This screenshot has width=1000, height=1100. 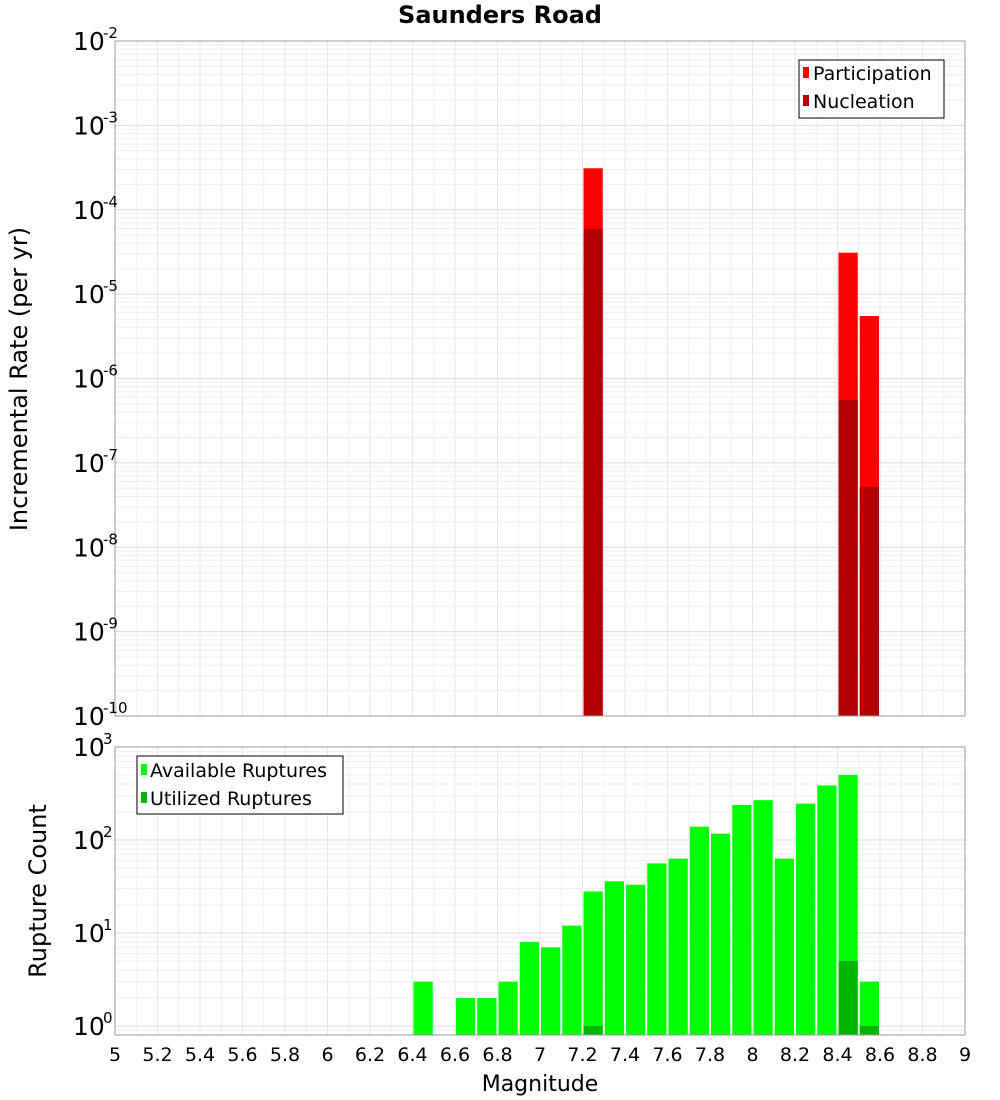 I want to click on bottom-y-axis-label: Rupture Count, so click(x=38, y=891).